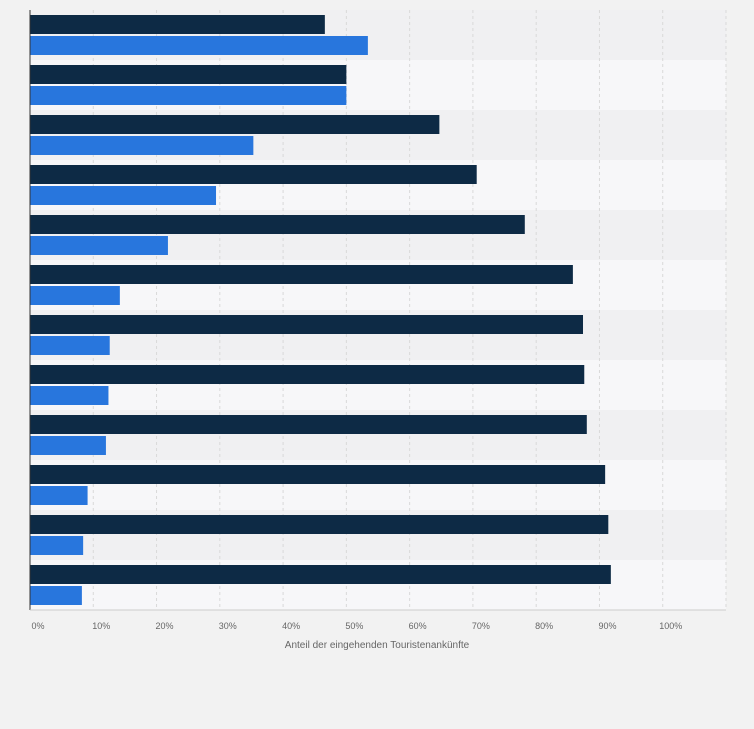 This screenshot has width=754, height=729. Describe the element at coordinates (418, 626) in the screenshot. I see `x-tick-label: 60%` at that location.